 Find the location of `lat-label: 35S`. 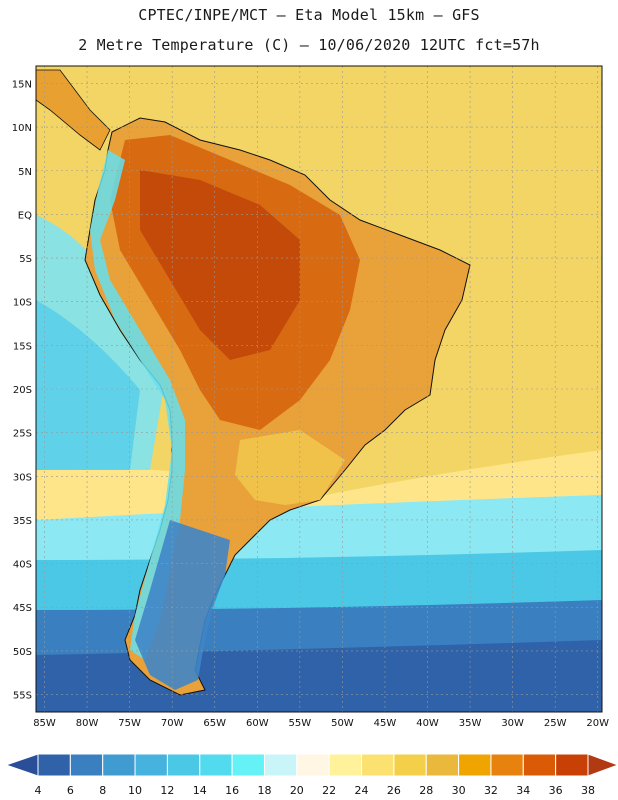

lat-label: 35S is located at coordinates (22, 521).